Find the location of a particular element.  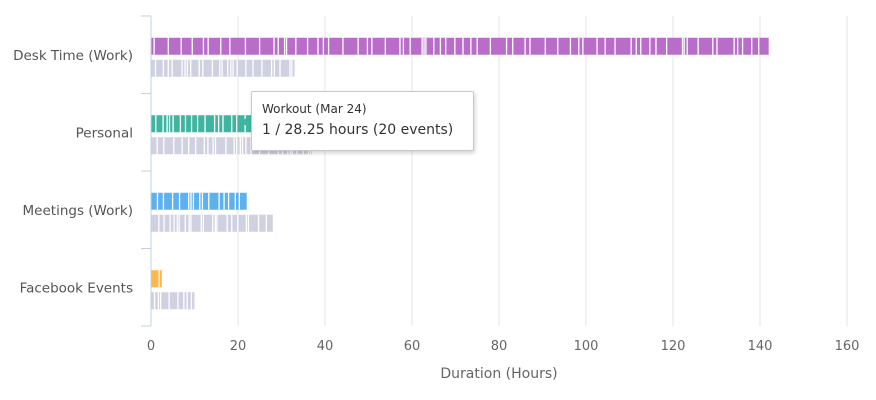

x-axis-ticks: 0 20 40 60 80 100 120 140 160 is located at coordinates (503, 346).